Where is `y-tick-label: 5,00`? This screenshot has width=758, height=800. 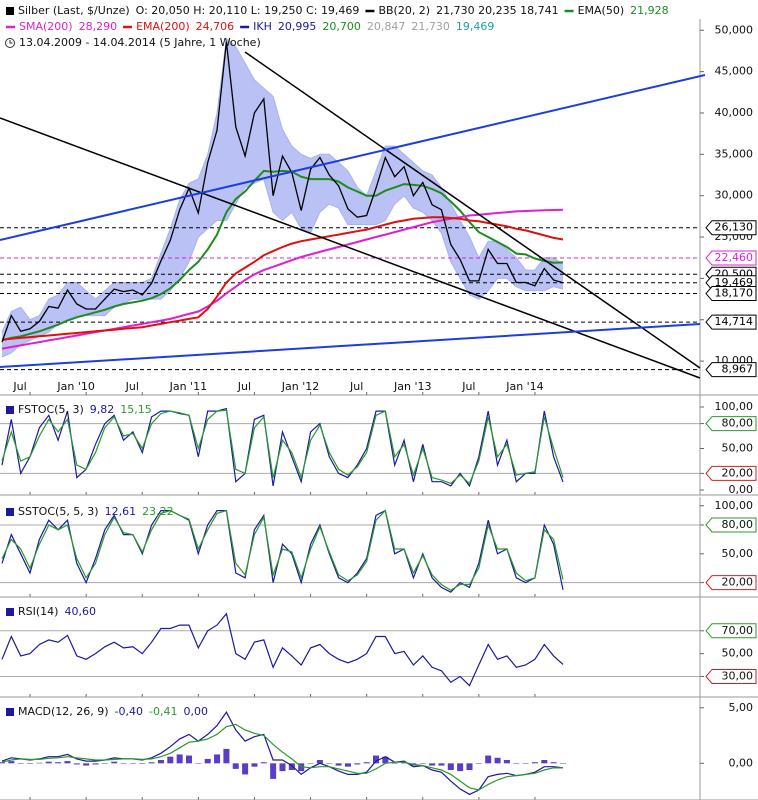 y-tick-label: 5,00 is located at coordinates (741, 707).